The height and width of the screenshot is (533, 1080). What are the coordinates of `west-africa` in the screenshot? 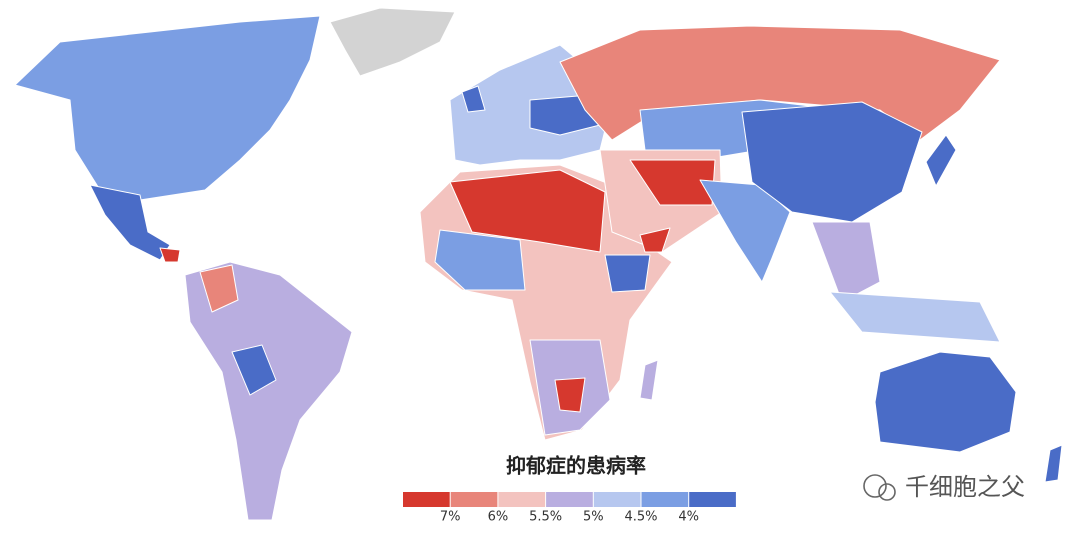 It's located at (480, 260).